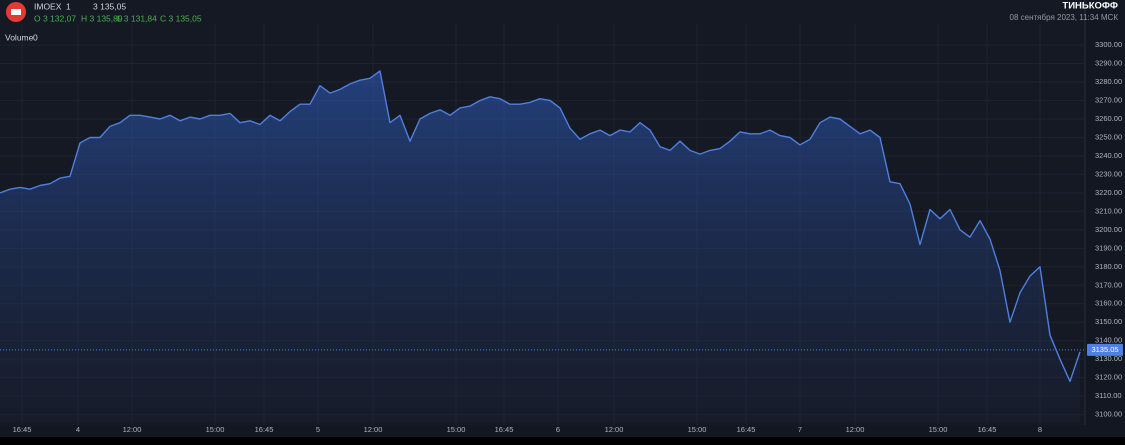 This screenshot has height=445, width=1125. Describe the element at coordinates (1108, 136) in the screenshot. I see `y-tick-label: 3250.00` at that location.